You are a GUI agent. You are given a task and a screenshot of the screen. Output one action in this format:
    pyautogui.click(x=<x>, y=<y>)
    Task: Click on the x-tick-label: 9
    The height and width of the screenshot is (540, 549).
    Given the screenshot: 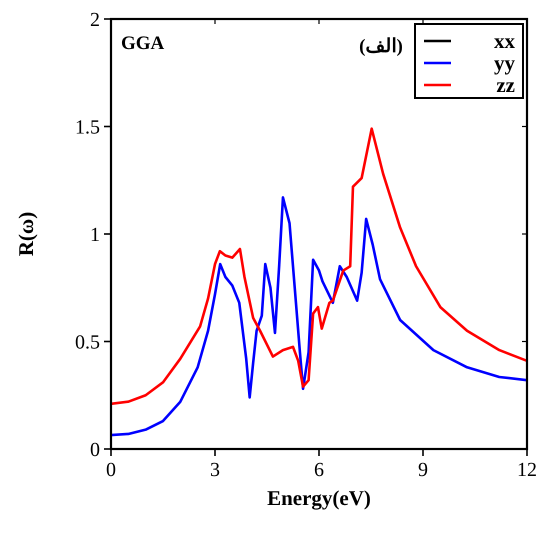 What is the action you would take?
    pyautogui.click(x=423, y=470)
    